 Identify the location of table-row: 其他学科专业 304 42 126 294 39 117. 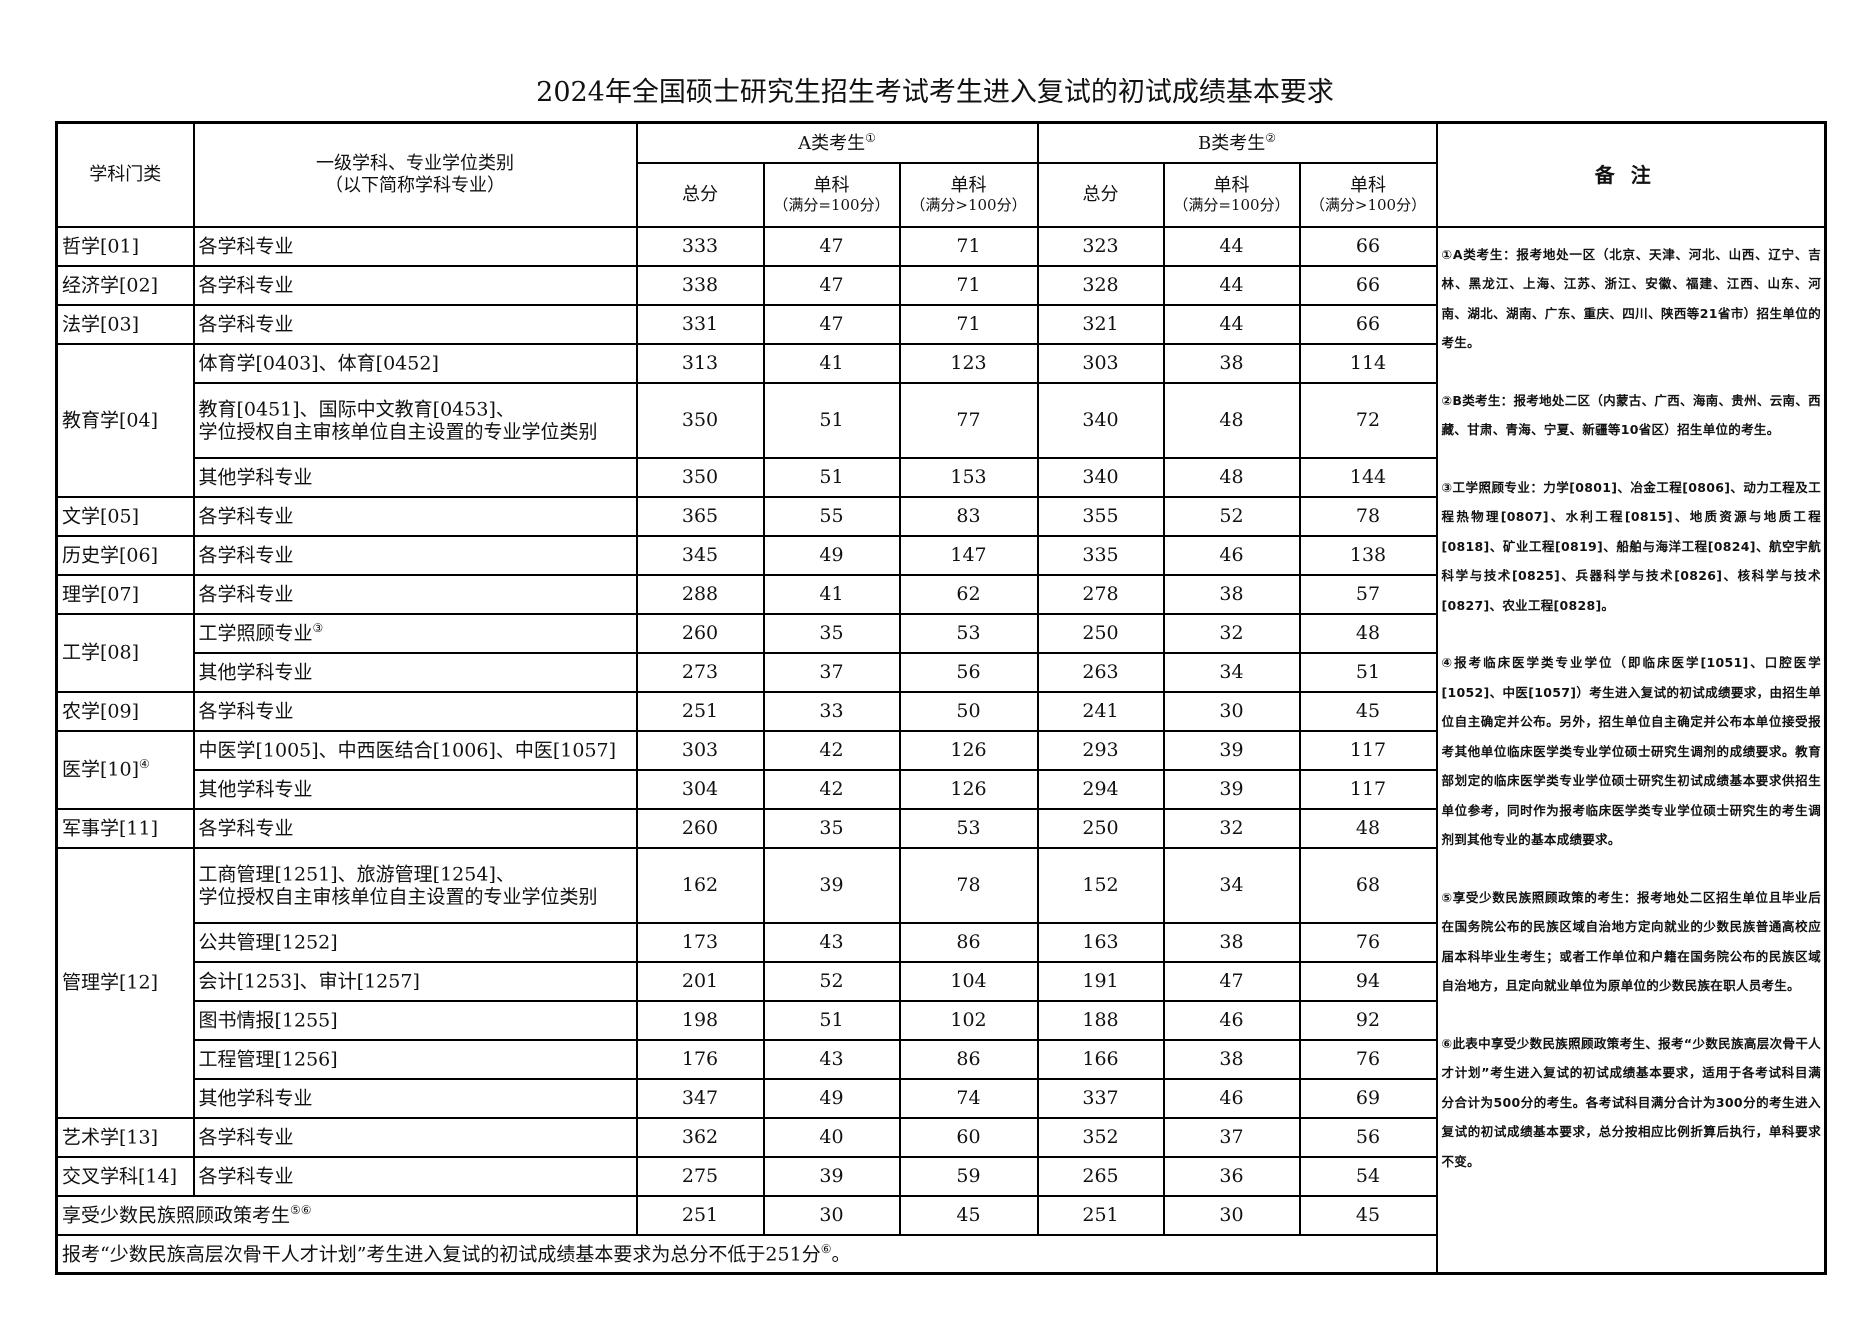
(941, 789).